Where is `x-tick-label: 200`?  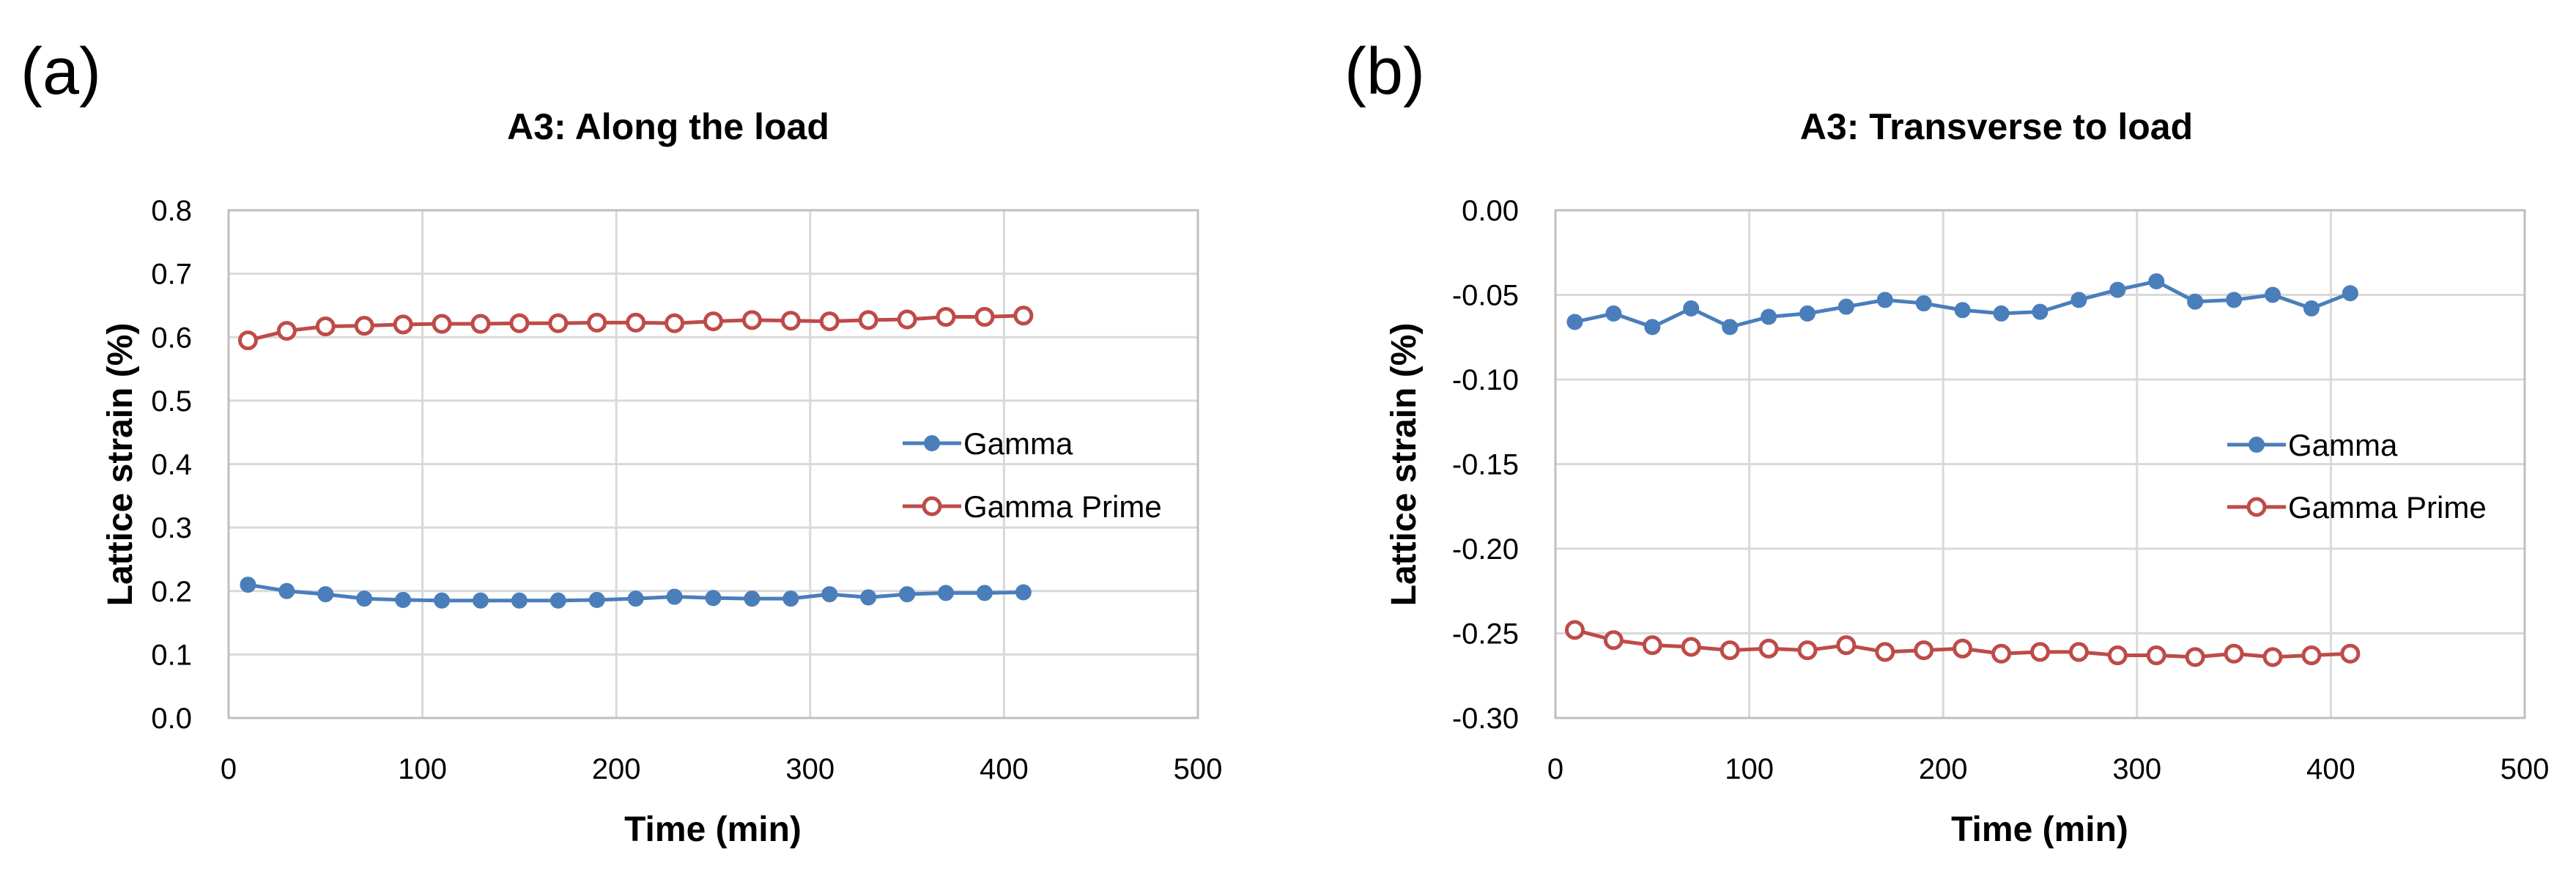 x-tick-label: 200 is located at coordinates (1943, 769).